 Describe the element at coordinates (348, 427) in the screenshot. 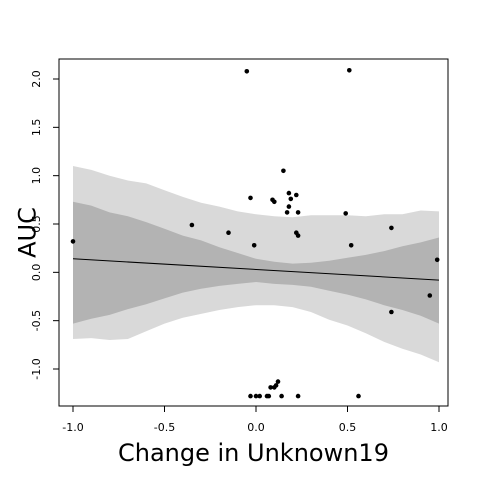

I see `x-tick-label: 0.5` at that location.